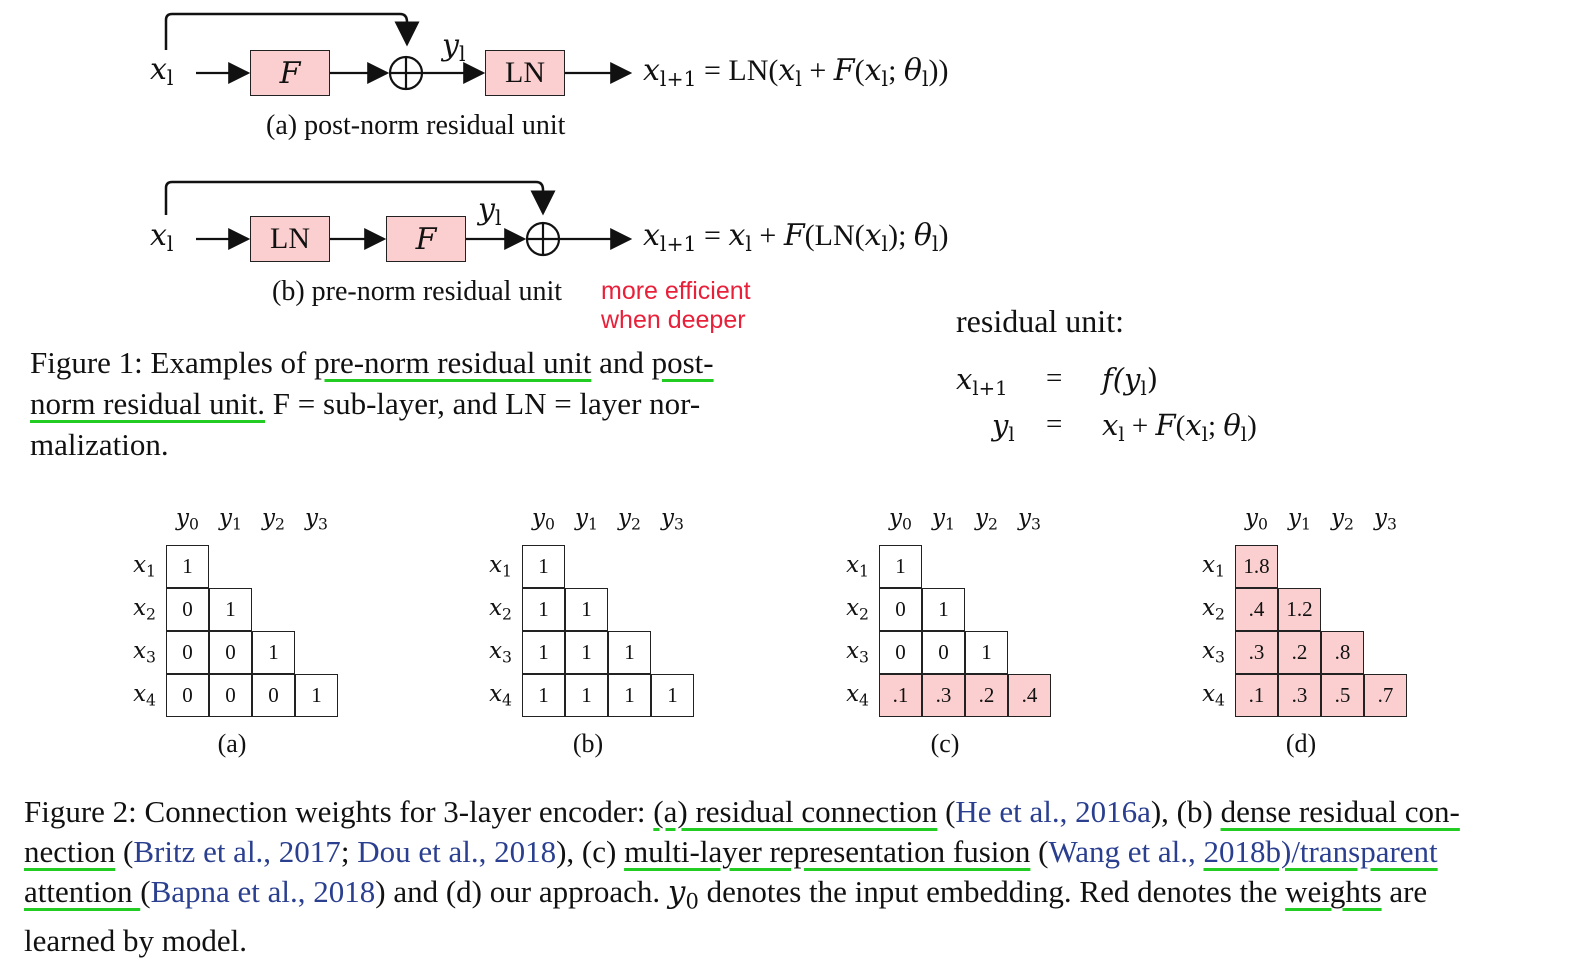 The width and height of the screenshot is (1576, 961). What do you see at coordinates (416, 125) in the screenshot?
I see `fig1a-caption: (a) post-norm residual unit` at bounding box center [416, 125].